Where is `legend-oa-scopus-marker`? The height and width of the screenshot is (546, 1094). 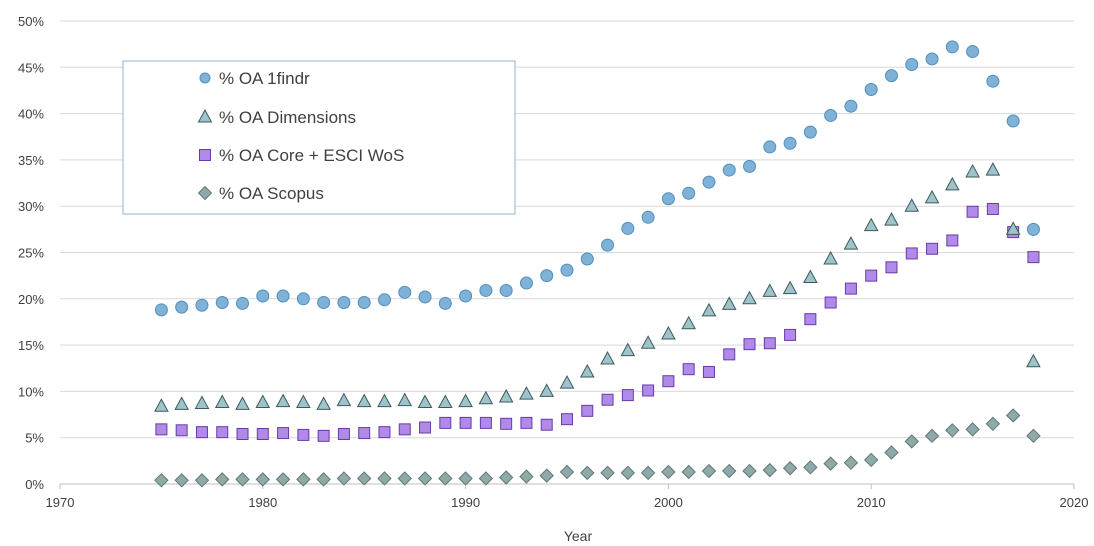
legend-oa-scopus-marker is located at coordinates (205, 193).